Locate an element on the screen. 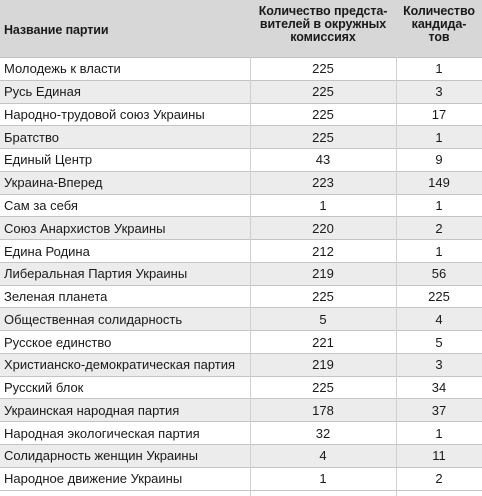  cell-candidates: 56 is located at coordinates (439, 274).